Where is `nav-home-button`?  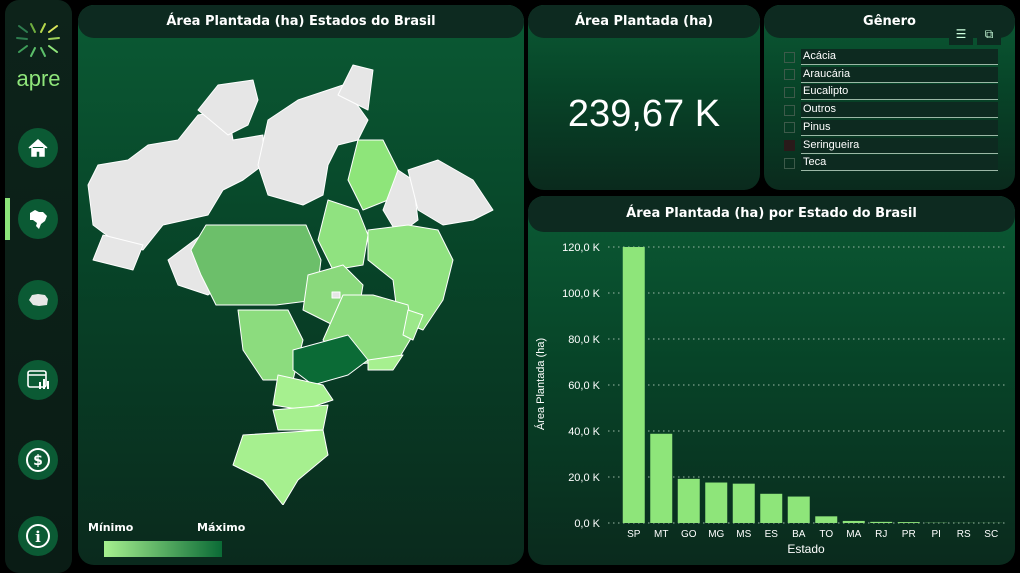 nav-home-button is located at coordinates (38, 148).